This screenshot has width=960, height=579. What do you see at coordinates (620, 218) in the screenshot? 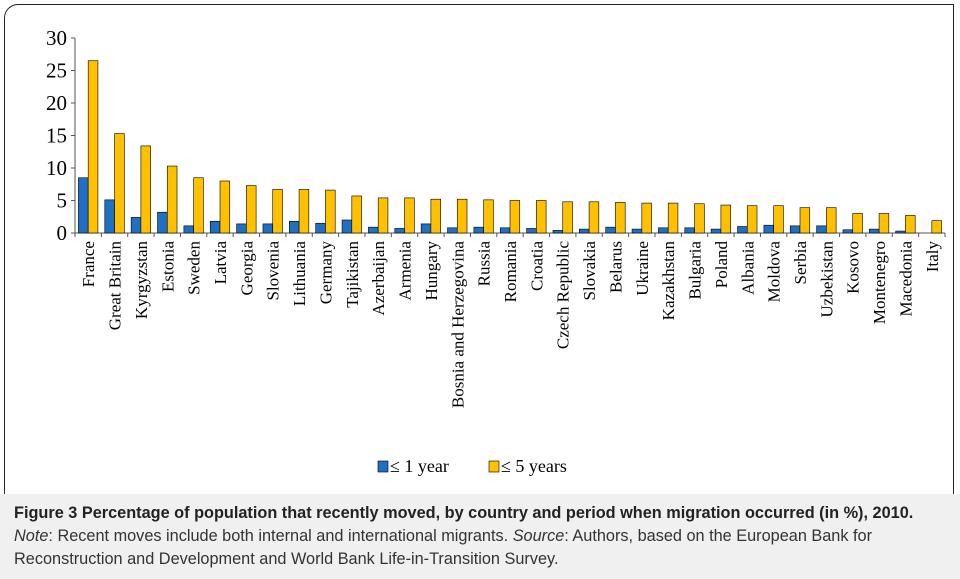
I see `bar-belarus-5-years` at bounding box center [620, 218].